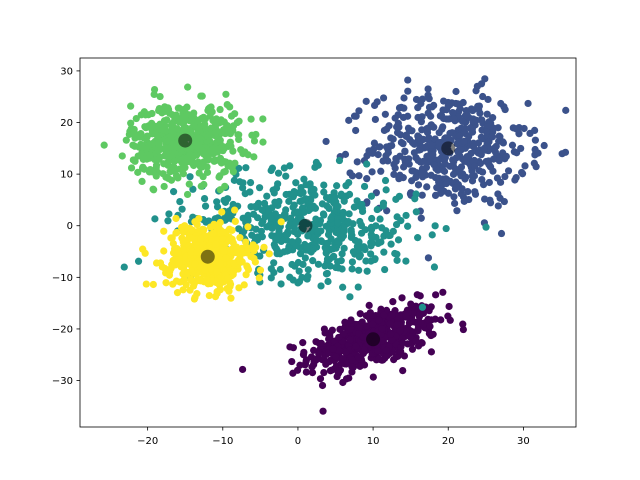  I want to click on y-tick-label: 10, so click(66, 175).